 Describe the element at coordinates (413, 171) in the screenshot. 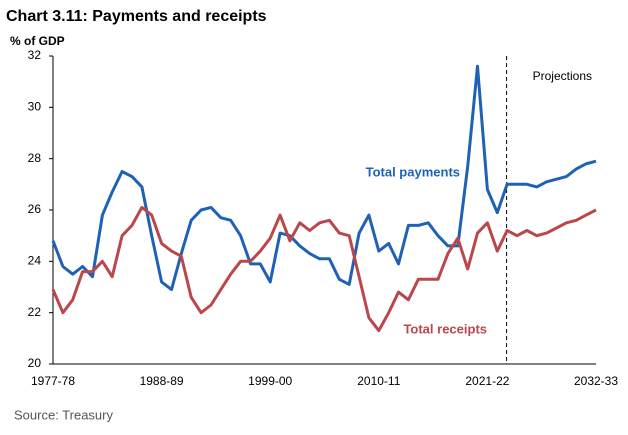

I see `series-label: Total payments` at that location.